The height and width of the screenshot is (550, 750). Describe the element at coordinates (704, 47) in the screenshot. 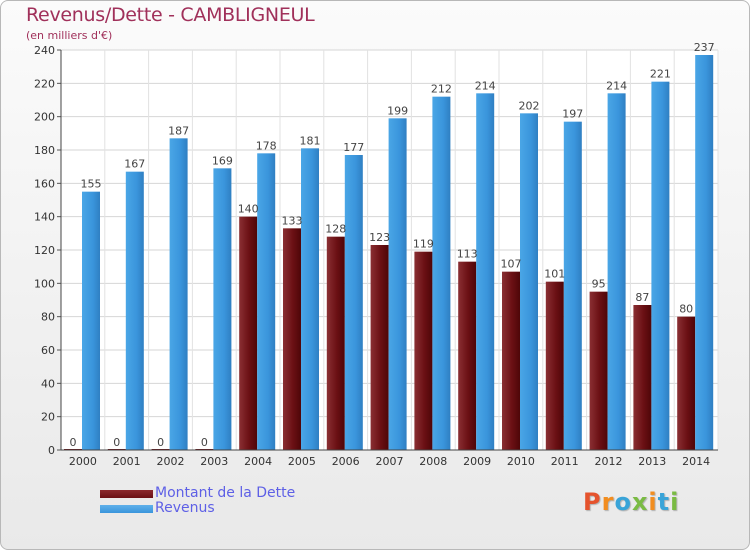

I see `data-label-revenus: 237` at that location.